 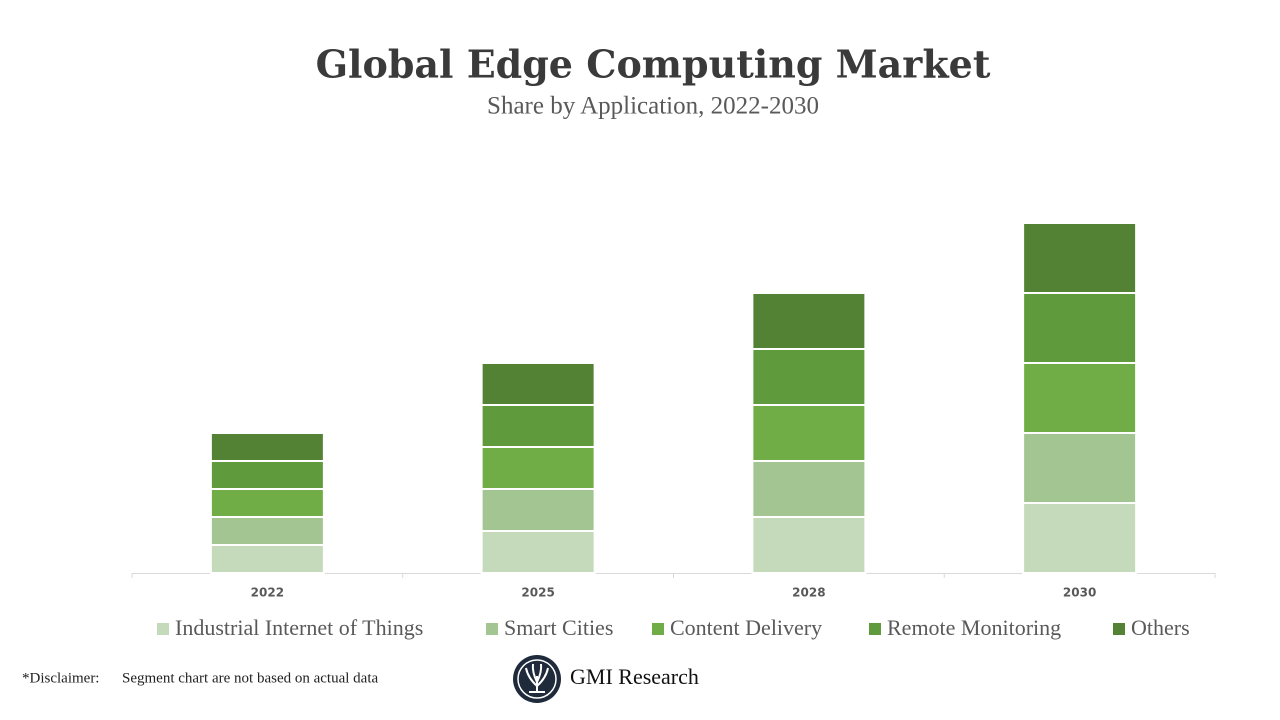 What do you see at coordinates (558, 627) in the screenshot?
I see `legend-label: Smart Cities` at bounding box center [558, 627].